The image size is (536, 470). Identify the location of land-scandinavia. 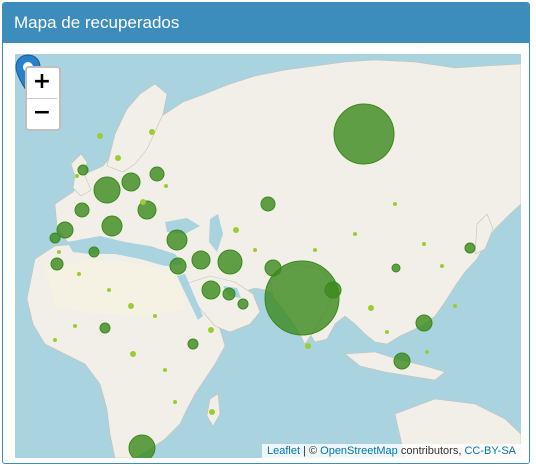
(137, 128).